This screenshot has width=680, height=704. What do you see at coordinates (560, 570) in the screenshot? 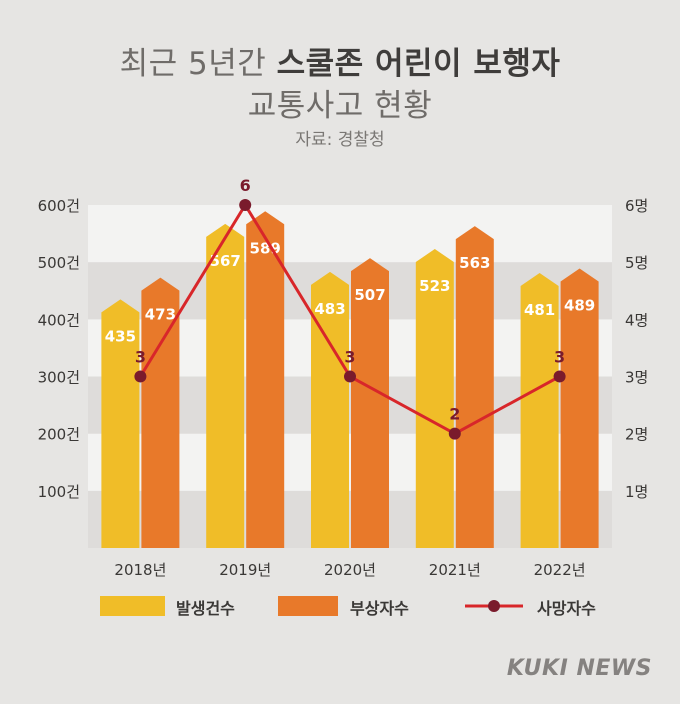
I see `x-tick-label: 2022년` at bounding box center [560, 570].